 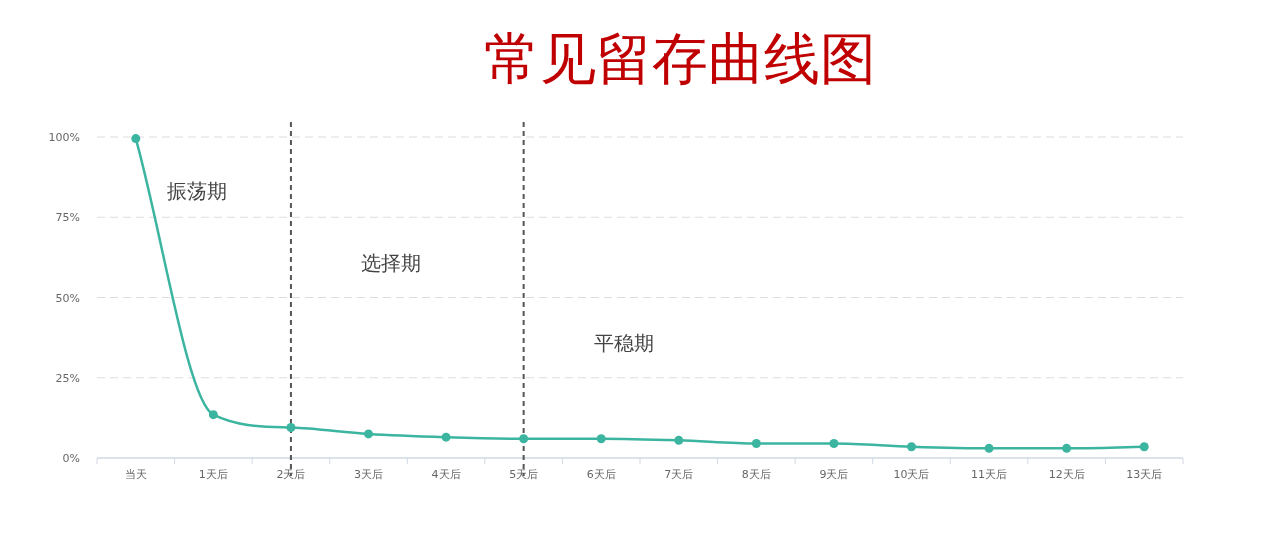 What do you see at coordinates (623, 343) in the screenshot?
I see `annotation: 平稳期` at bounding box center [623, 343].